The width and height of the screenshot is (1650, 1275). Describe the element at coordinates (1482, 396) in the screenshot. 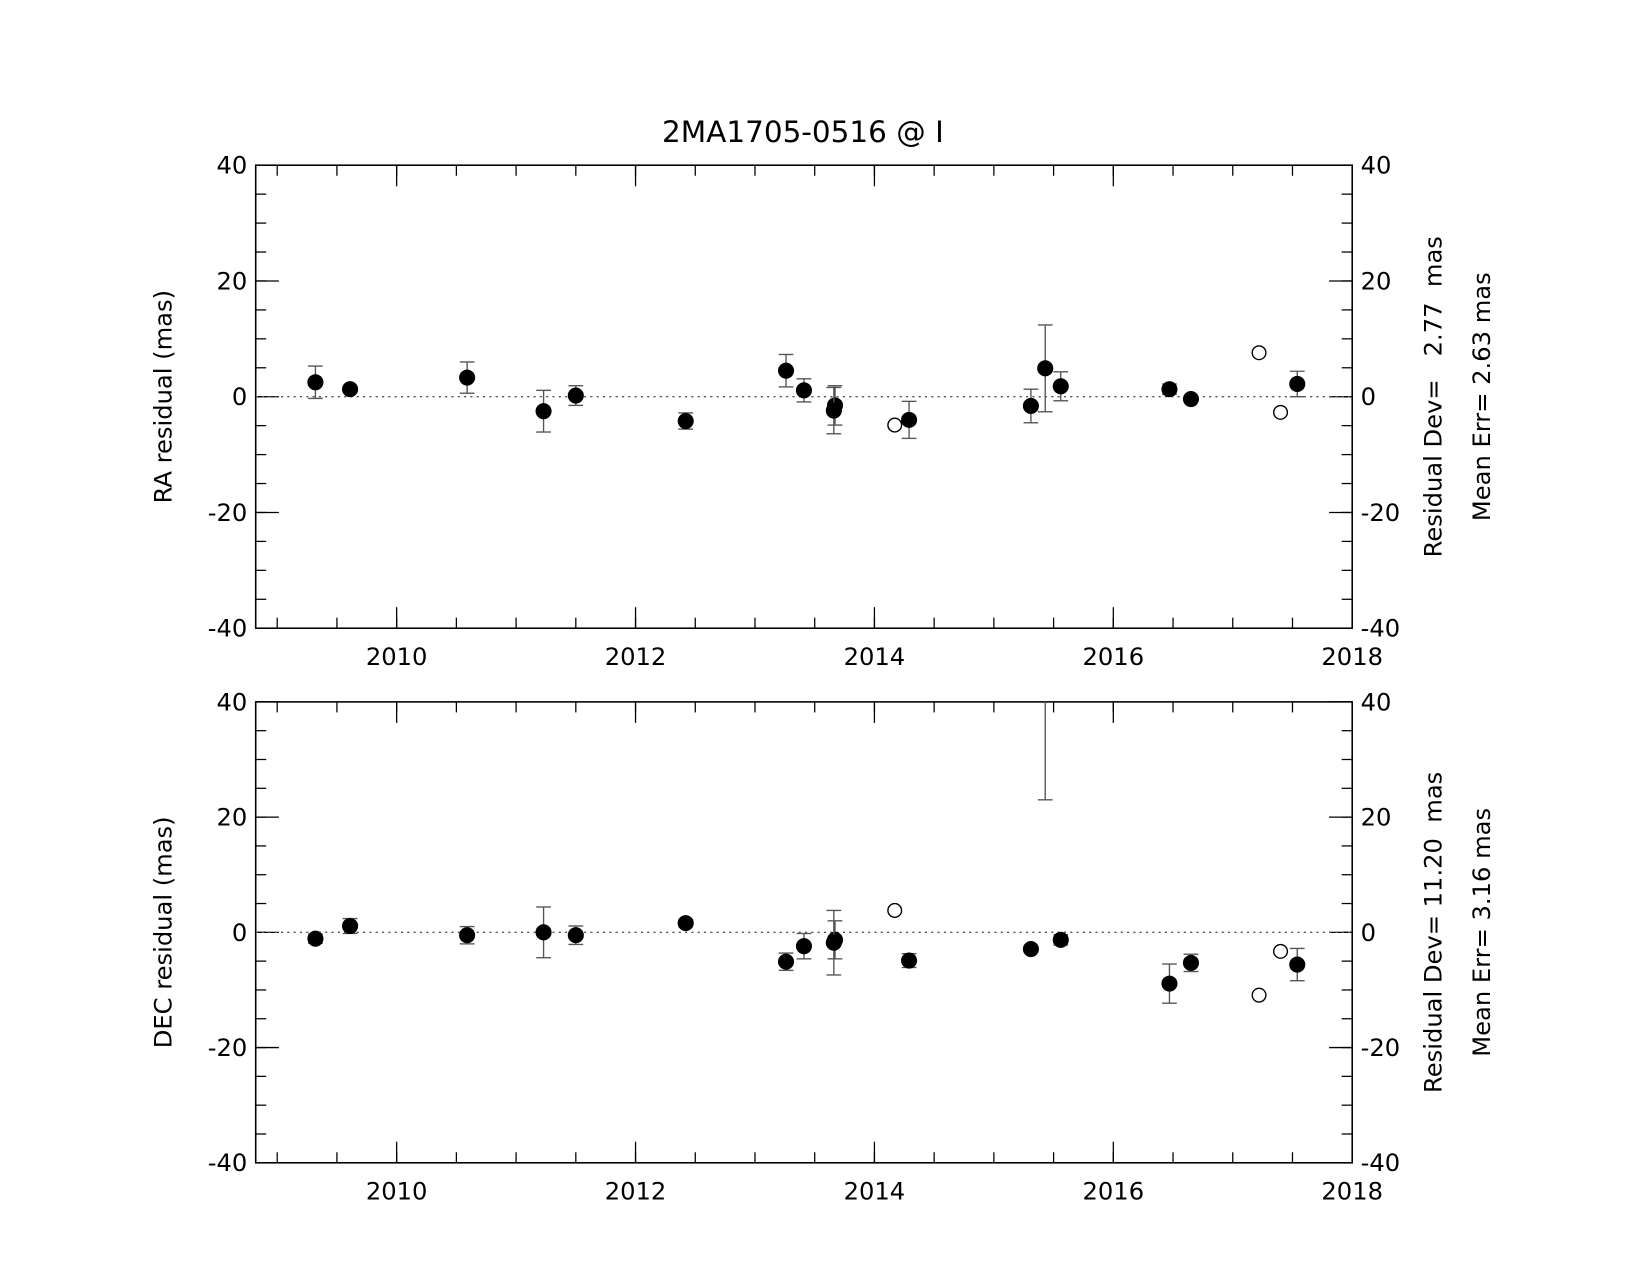

I see `annotation: Mean Err= 2.63 mas` at that location.